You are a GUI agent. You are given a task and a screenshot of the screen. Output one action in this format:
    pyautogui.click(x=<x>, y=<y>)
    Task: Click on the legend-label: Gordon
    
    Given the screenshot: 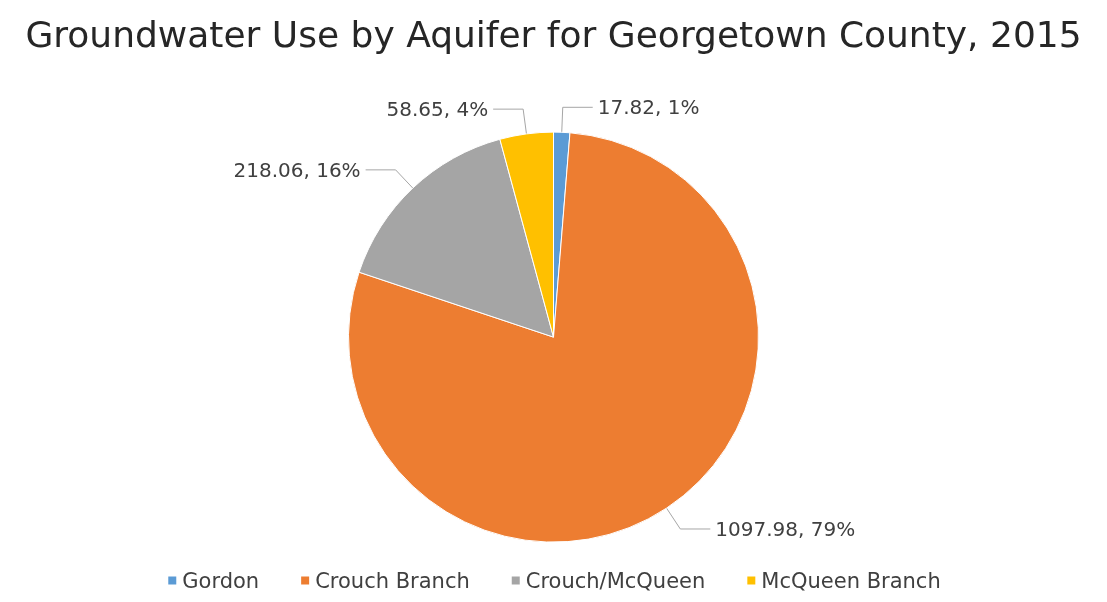 What is the action you would take?
    pyautogui.click(x=221, y=580)
    